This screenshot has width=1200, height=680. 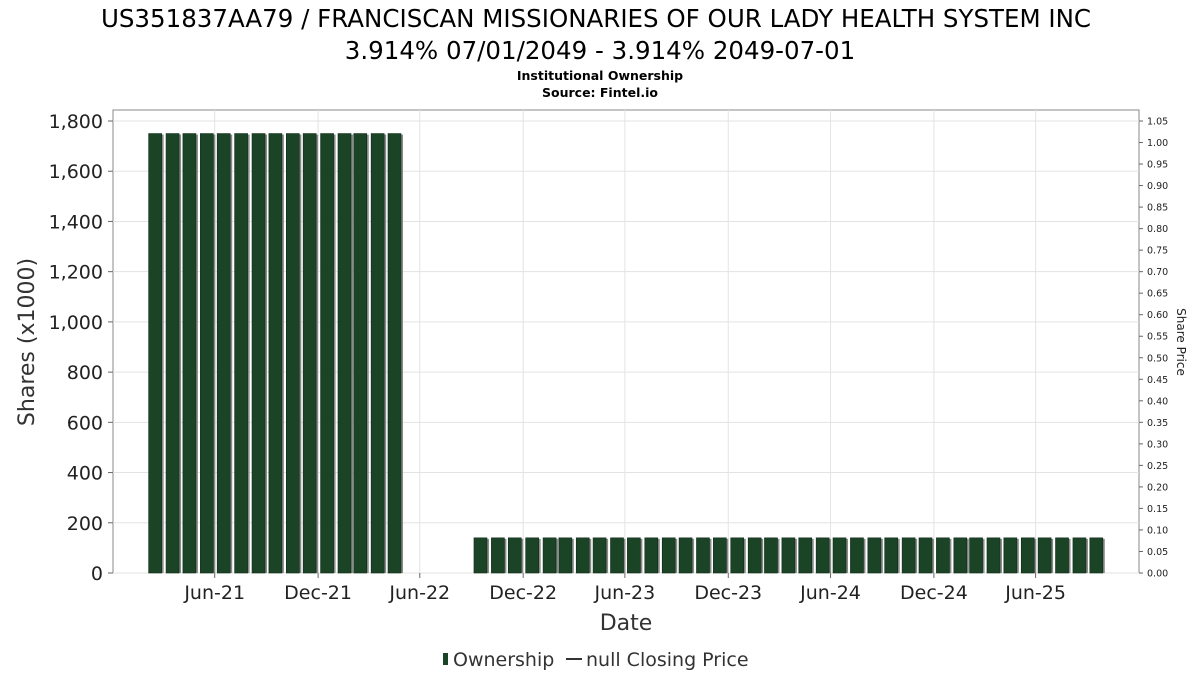 I want to click on y-tick-label: 1,800, so click(x=76, y=122).